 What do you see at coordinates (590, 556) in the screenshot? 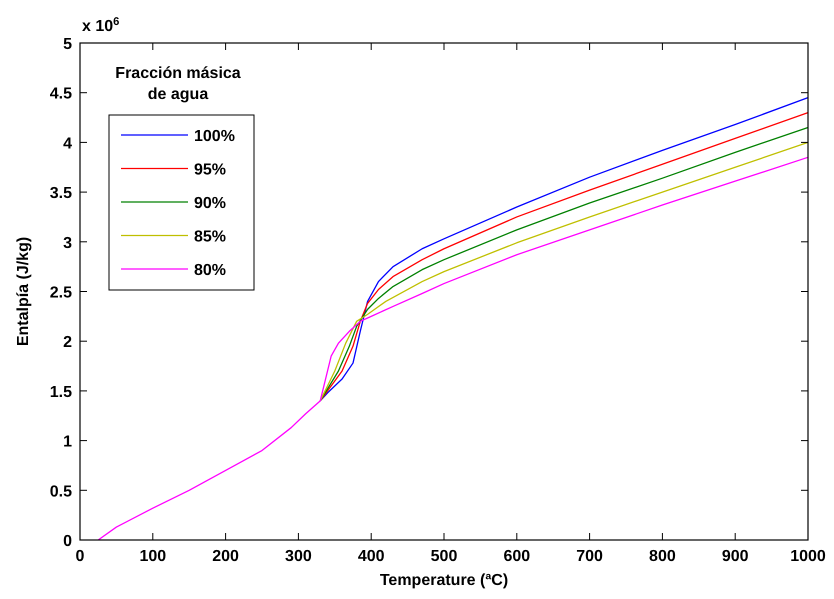
I see `x-tick-label: 700` at bounding box center [590, 556].